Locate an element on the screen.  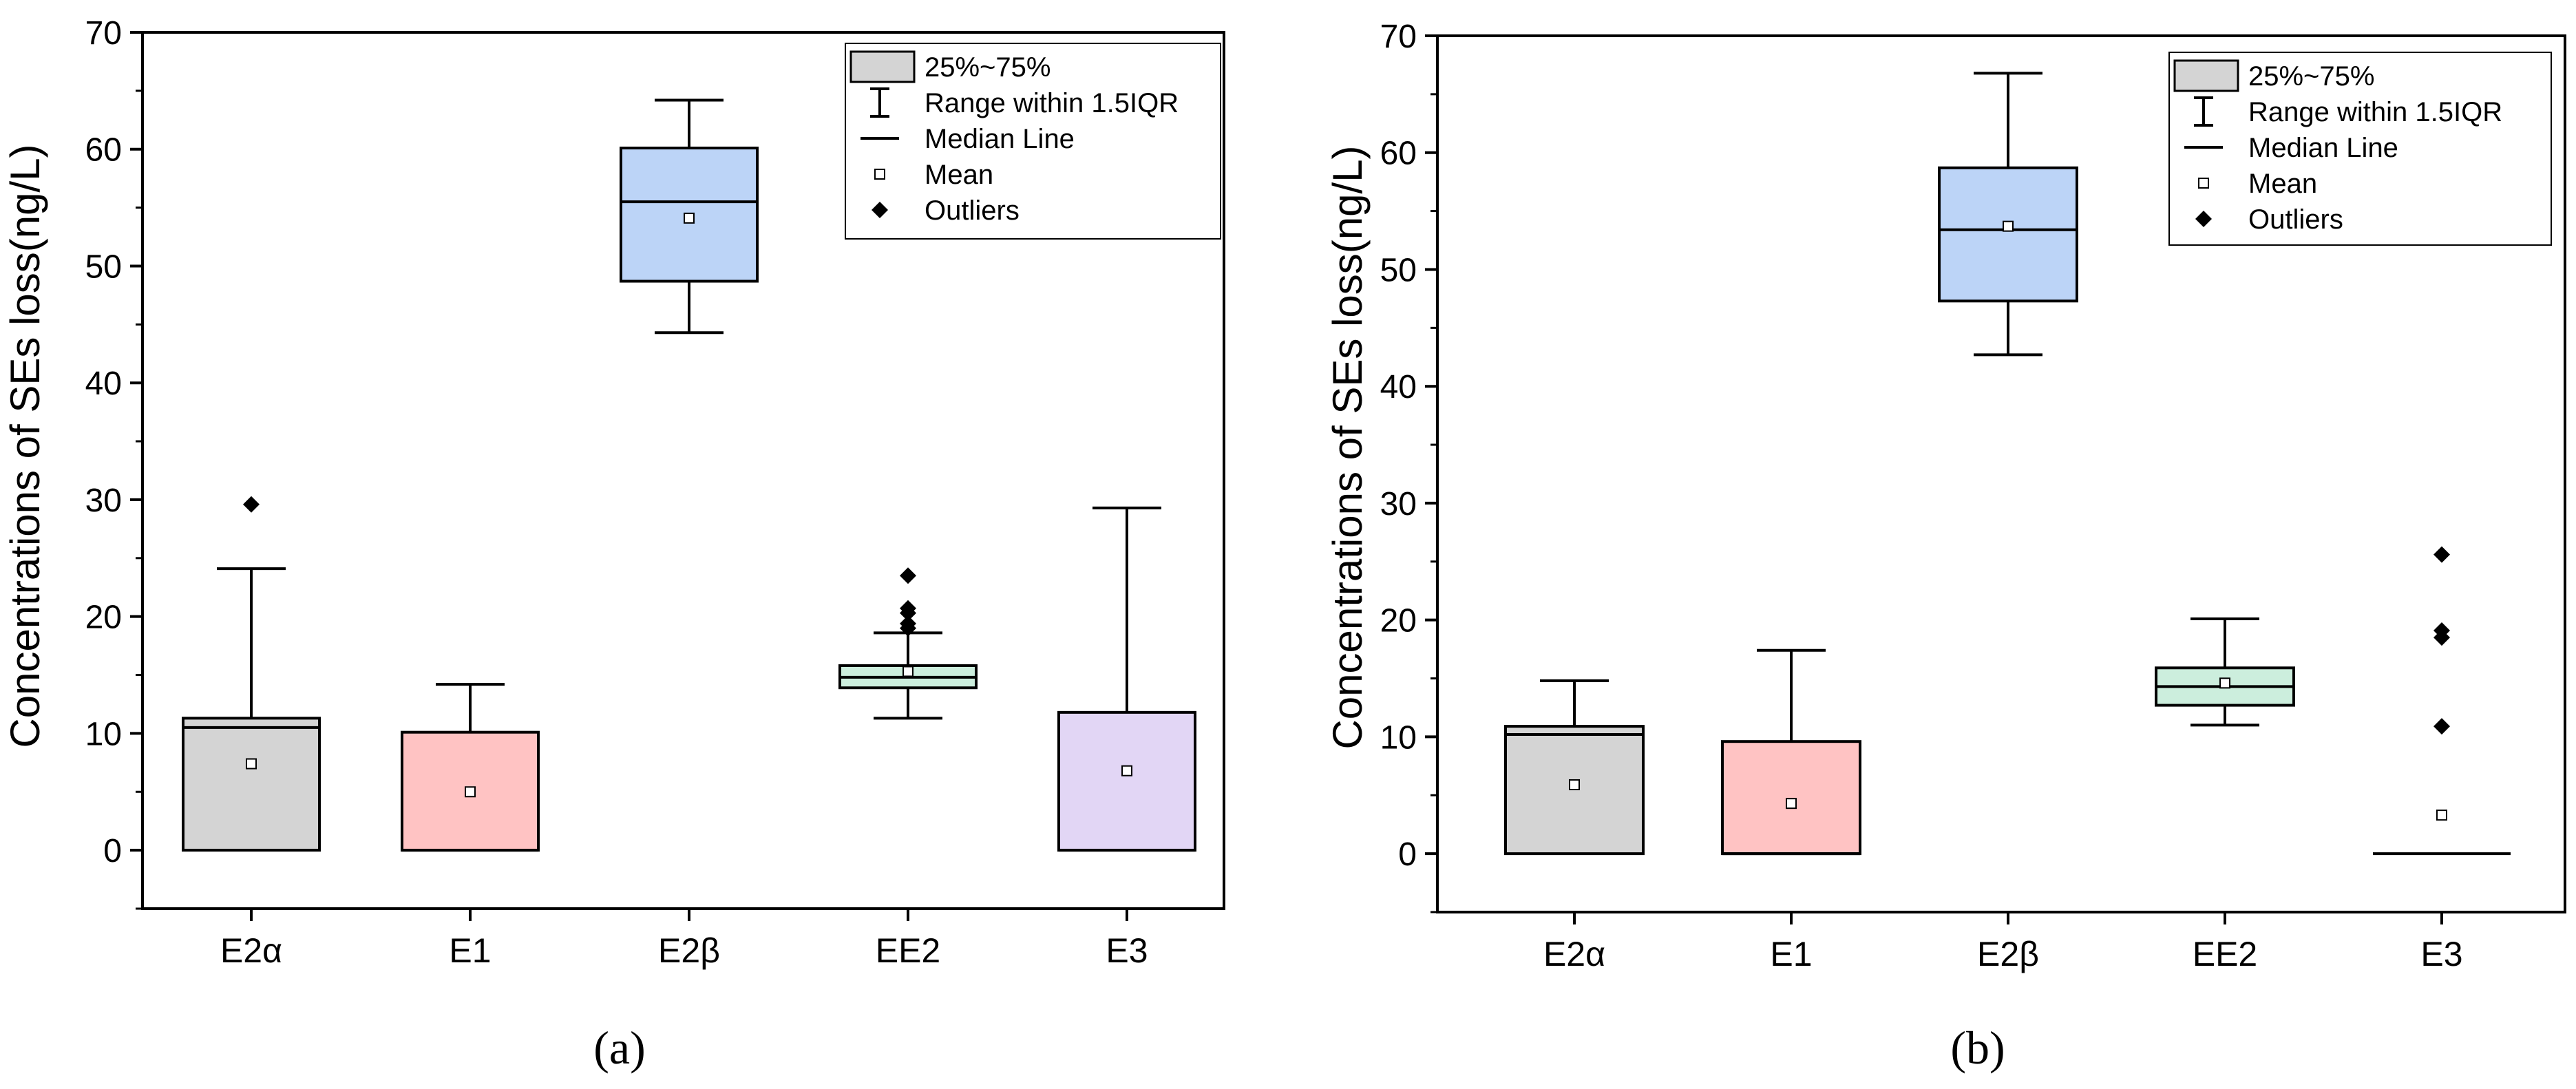
panel-label: (b) is located at coordinates (1978, 1048).